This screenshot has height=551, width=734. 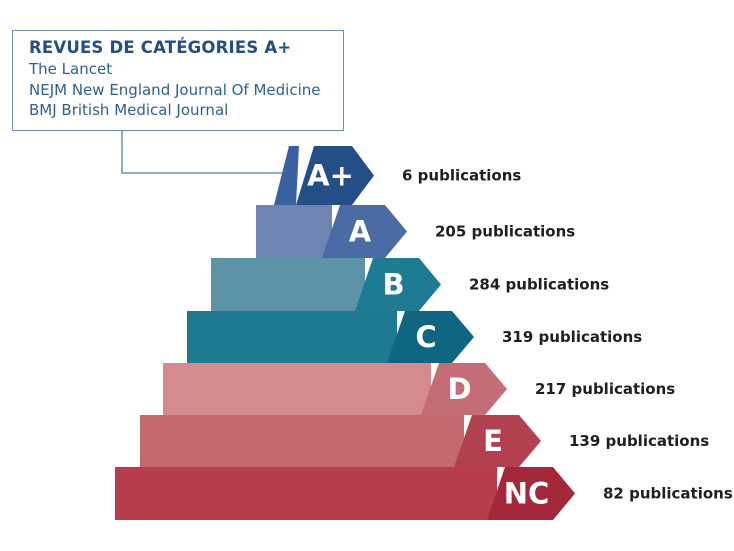 I want to click on legend-journal-lancet: The Lancet, so click(x=71, y=69).